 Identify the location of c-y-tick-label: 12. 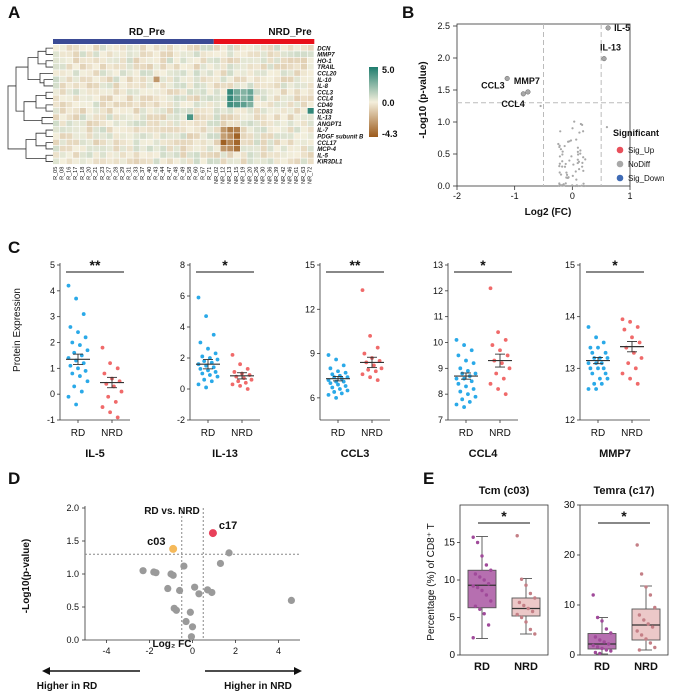
(438, 291).